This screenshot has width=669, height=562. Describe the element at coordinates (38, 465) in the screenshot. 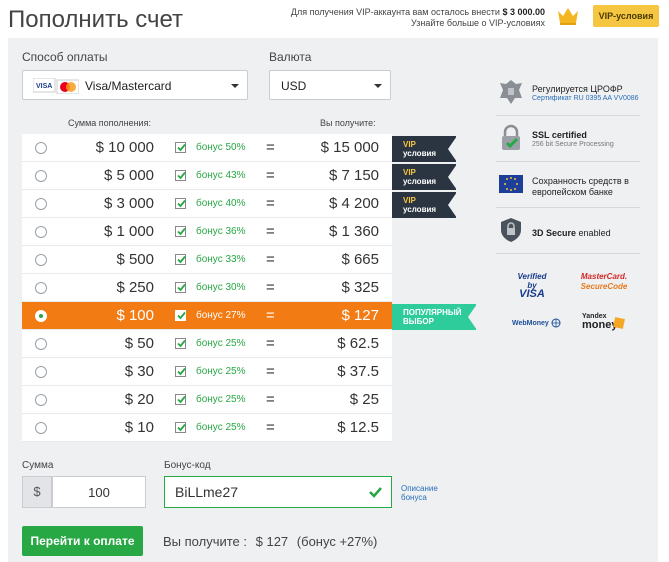

I see `sum-label: Сумма` at that location.